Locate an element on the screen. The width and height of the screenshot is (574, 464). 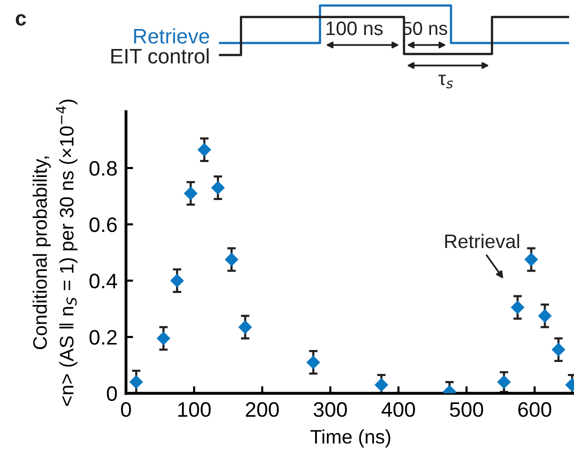
y-tick-label: 0.6 is located at coordinates (103, 224).